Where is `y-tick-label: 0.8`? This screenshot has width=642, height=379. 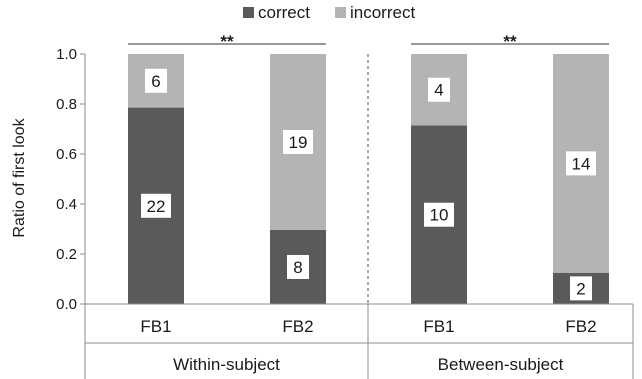 y-tick-label: 0.8 is located at coordinates (66, 104).